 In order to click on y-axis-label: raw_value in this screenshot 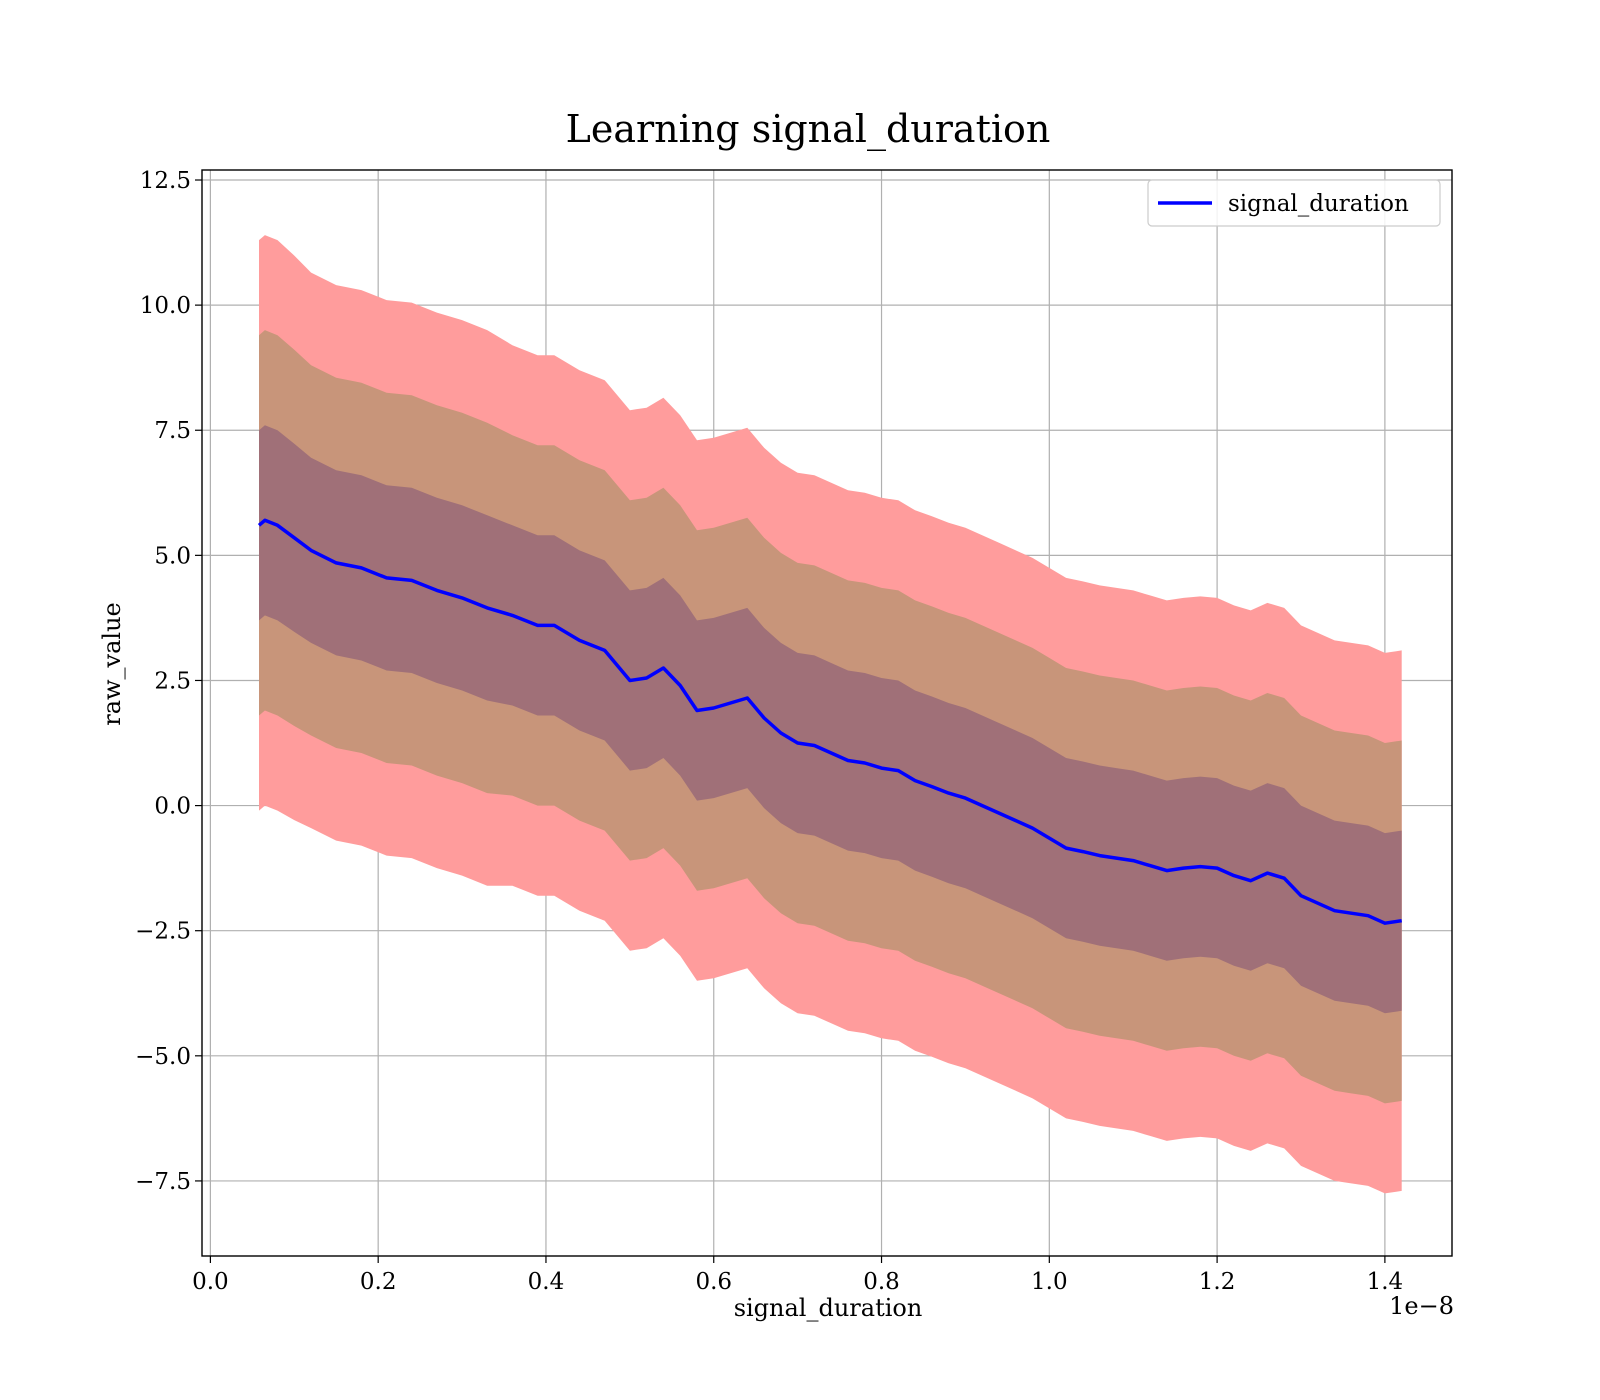, I will do `click(112, 664)`.